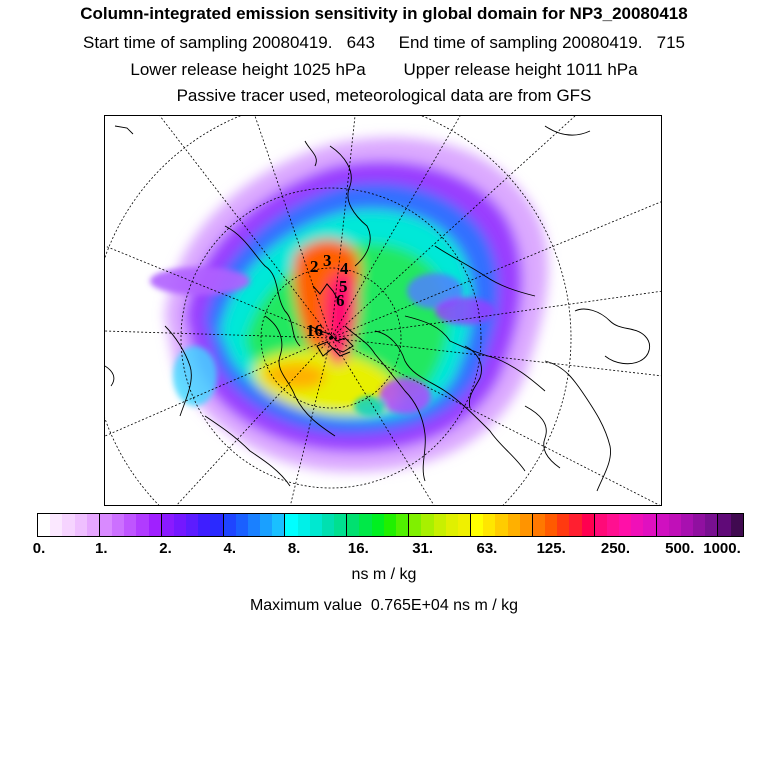  What do you see at coordinates (314, 266) in the screenshot?
I see `release-label-2: 2` at bounding box center [314, 266].